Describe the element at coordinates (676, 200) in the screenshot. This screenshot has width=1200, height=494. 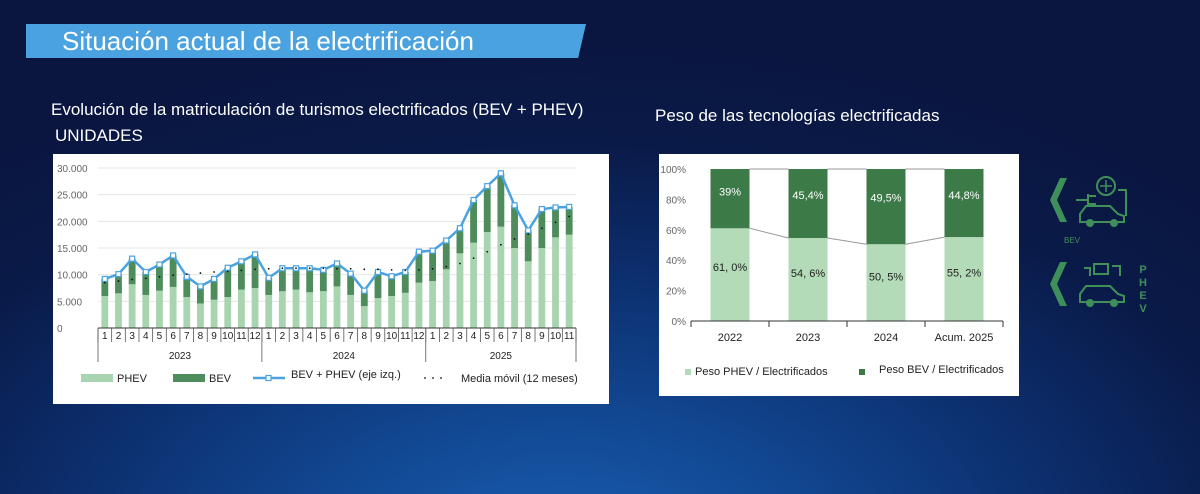
I see `y-tick-label: 80%` at that location.